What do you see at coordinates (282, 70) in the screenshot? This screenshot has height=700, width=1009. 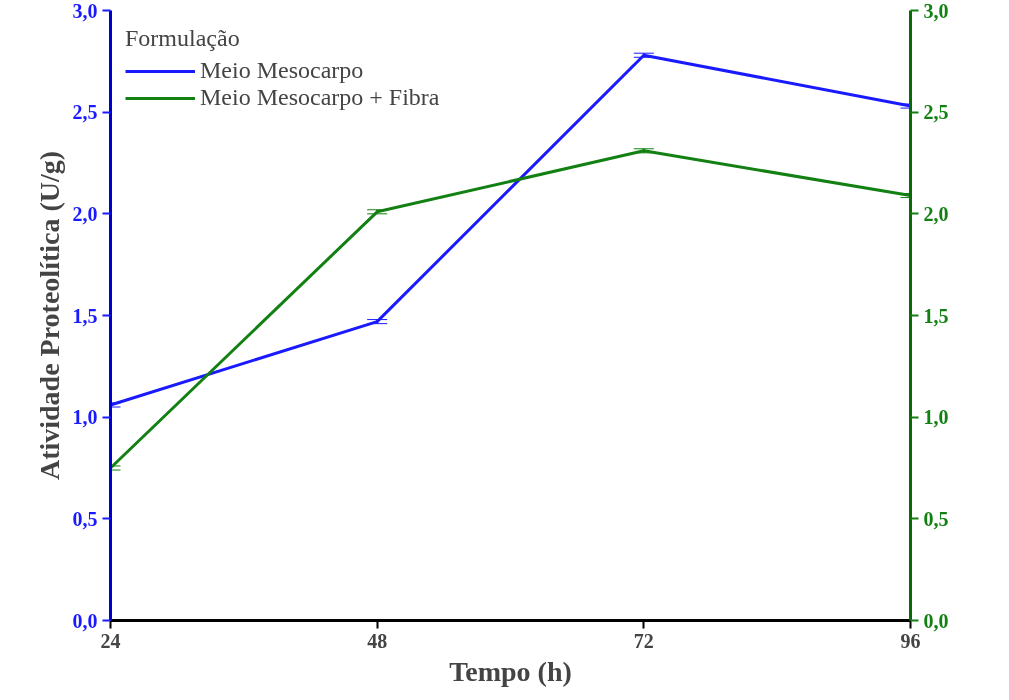 I see `legend-label: Meio Mesocarpo` at bounding box center [282, 70].